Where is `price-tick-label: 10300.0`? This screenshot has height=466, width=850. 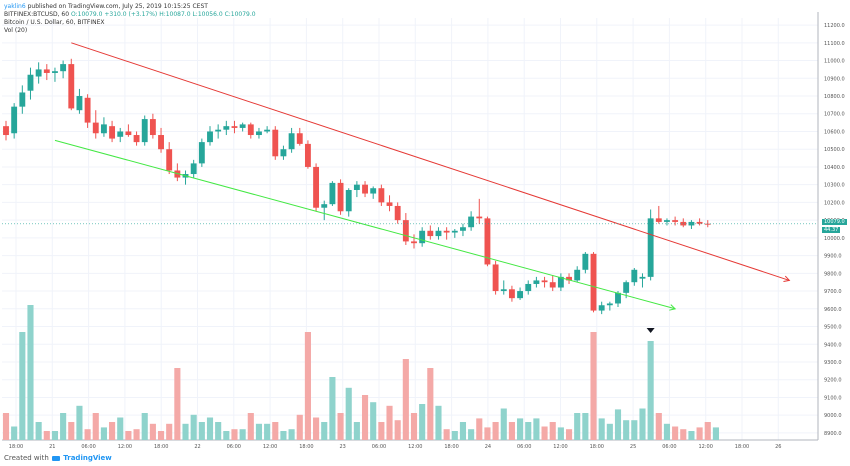 price-tick-label: 10300.0 is located at coordinates (834, 186).